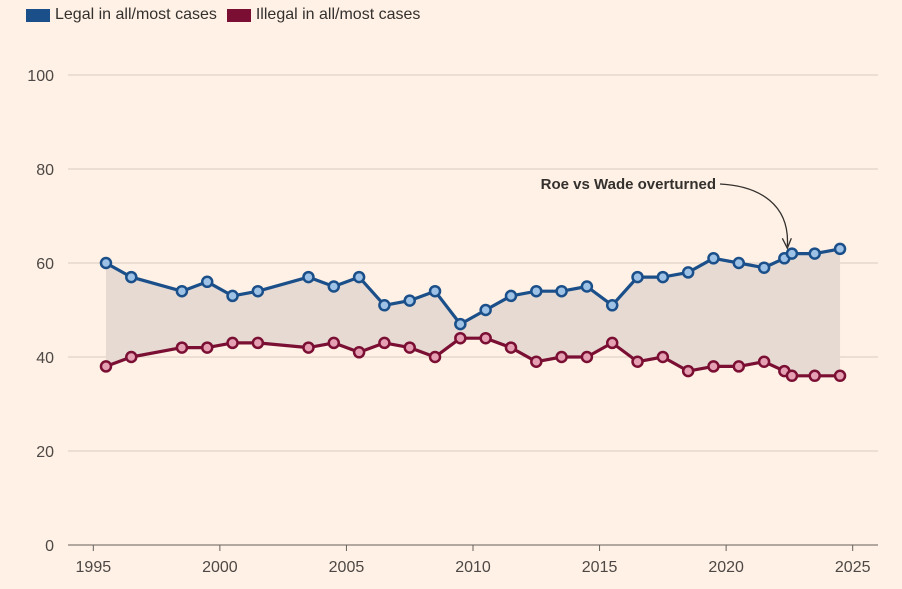 This screenshot has width=902, height=589. I want to click on annotation-label: Roe vs Wade overturned, so click(628, 184).